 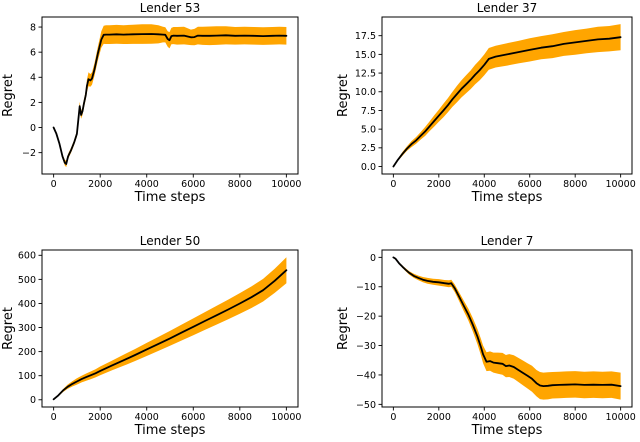 I want to click on y-tick-label: 4, so click(x=33, y=78).